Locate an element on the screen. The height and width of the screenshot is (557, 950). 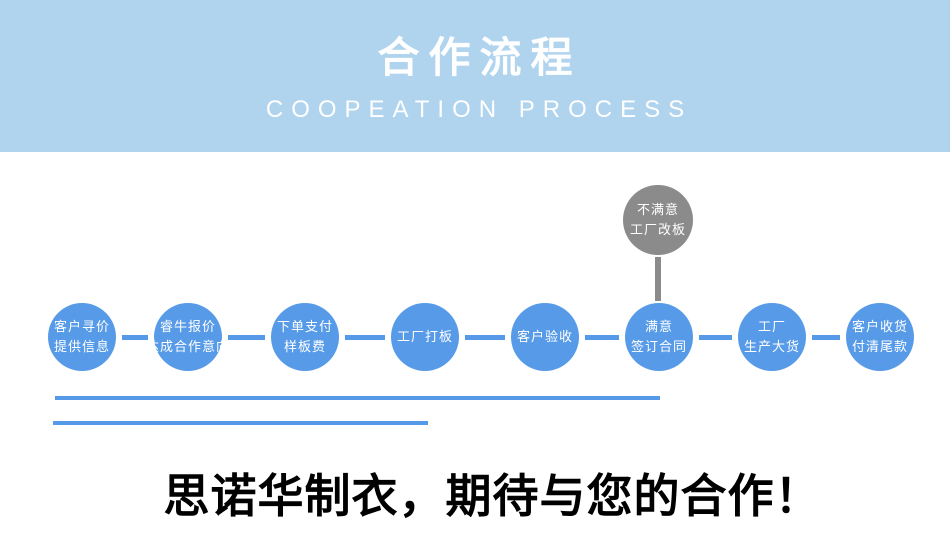
process-step-node: 客户验收 is located at coordinates (545, 337).